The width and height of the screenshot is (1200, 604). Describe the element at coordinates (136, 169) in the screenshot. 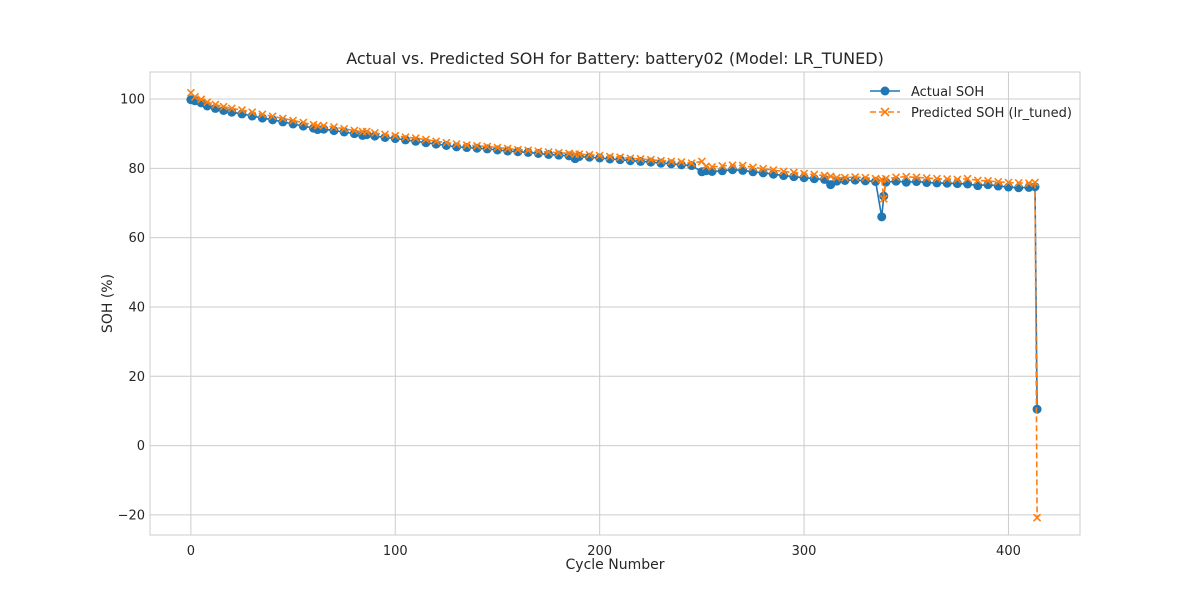

I see `y-tick-label: 80` at that location.